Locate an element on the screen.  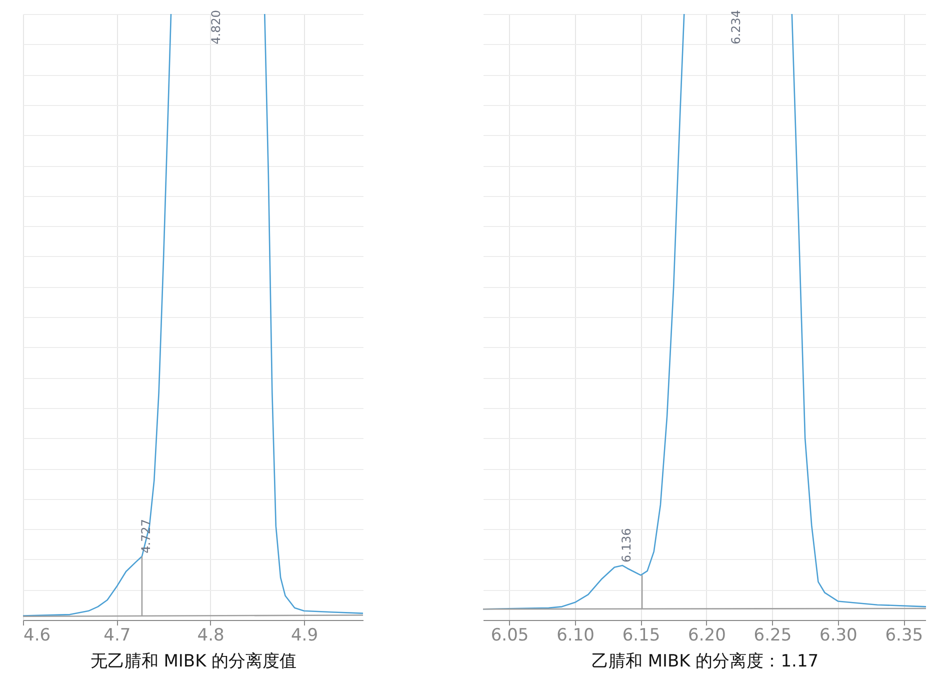
x-tick-label: 4.8 is located at coordinates (210, 636).